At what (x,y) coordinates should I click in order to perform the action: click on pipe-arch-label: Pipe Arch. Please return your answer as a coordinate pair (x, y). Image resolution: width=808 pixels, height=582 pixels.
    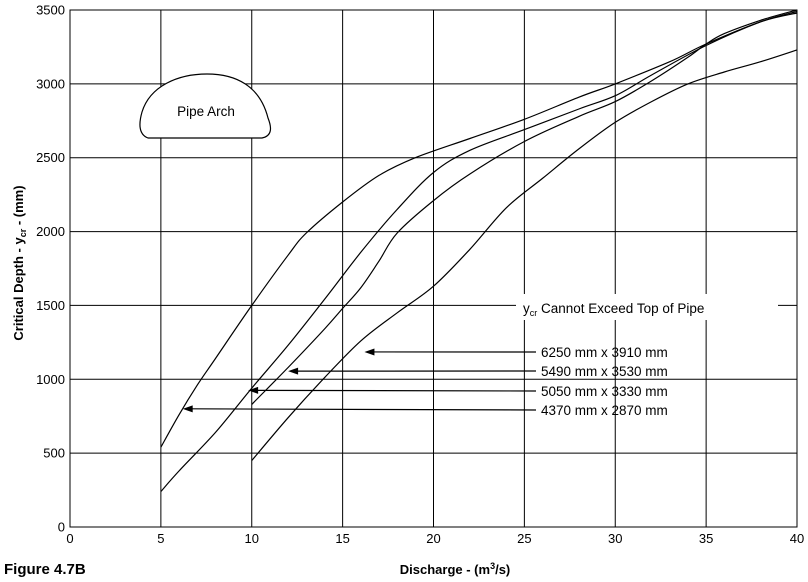
    Looking at the image, I should click on (206, 111).